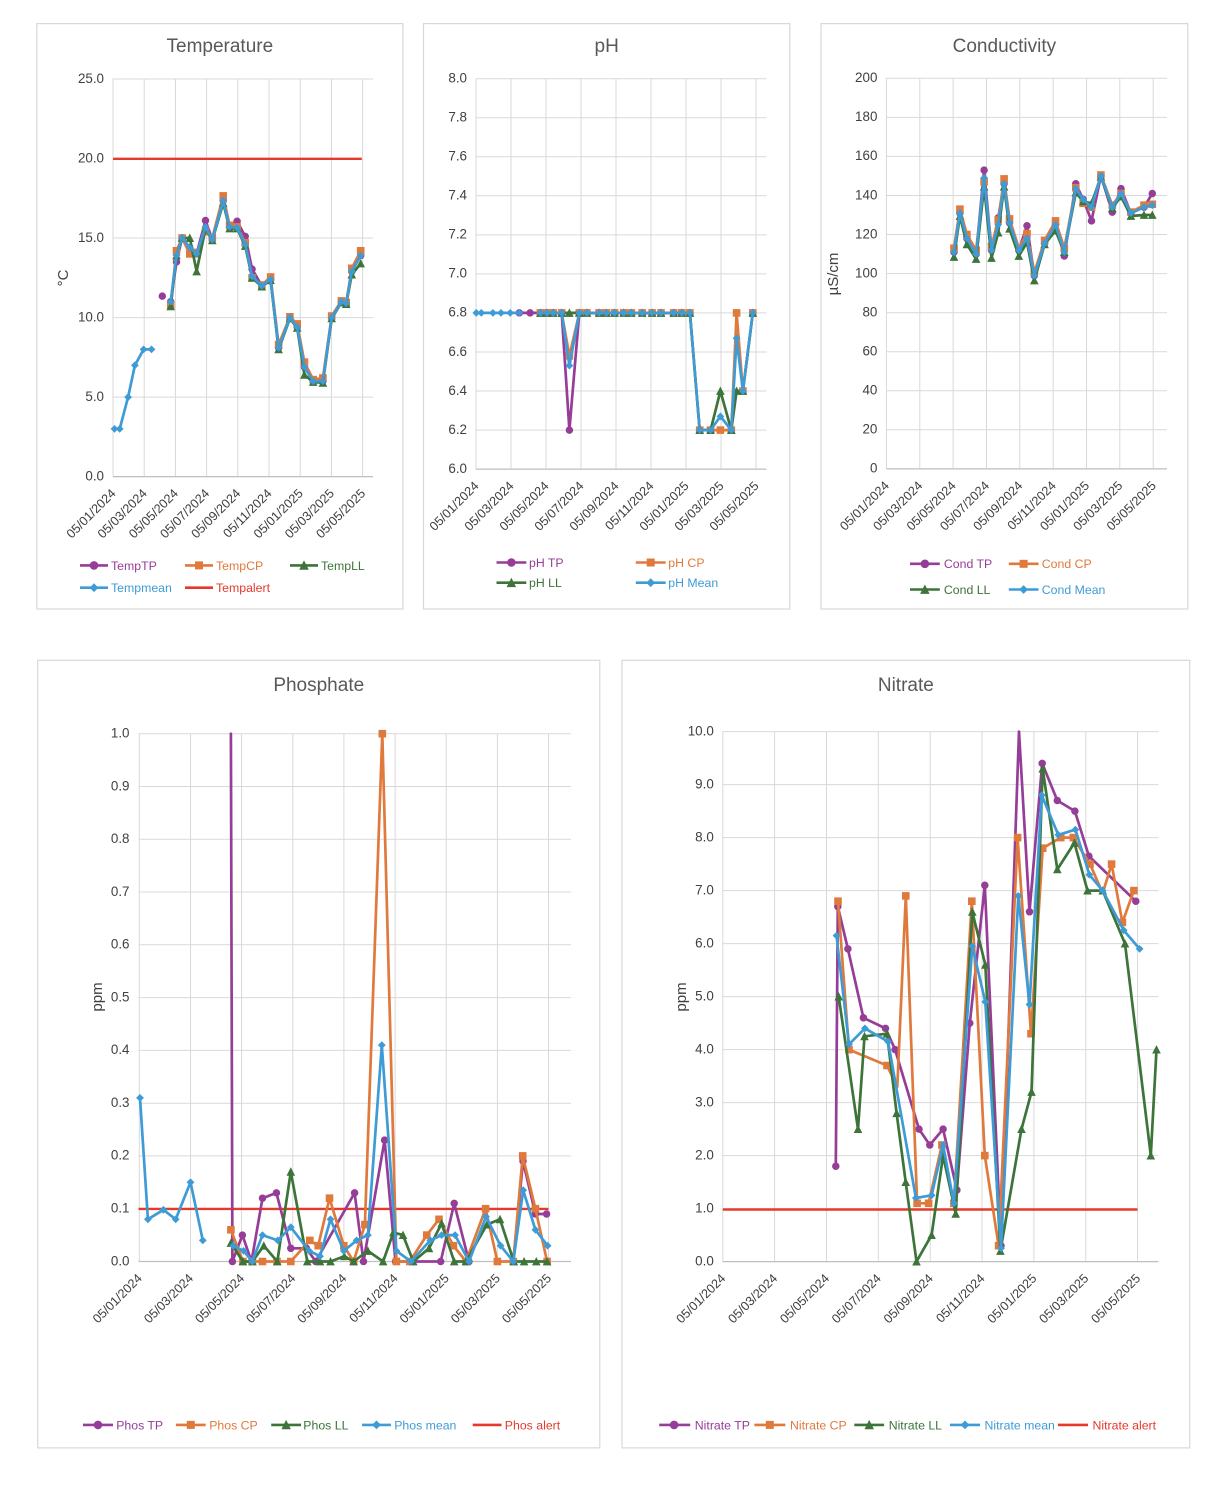 The image size is (1220, 1492). What do you see at coordinates (91, 157) in the screenshot?
I see `svg-text: 20.0` at bounding box center [91, 157].